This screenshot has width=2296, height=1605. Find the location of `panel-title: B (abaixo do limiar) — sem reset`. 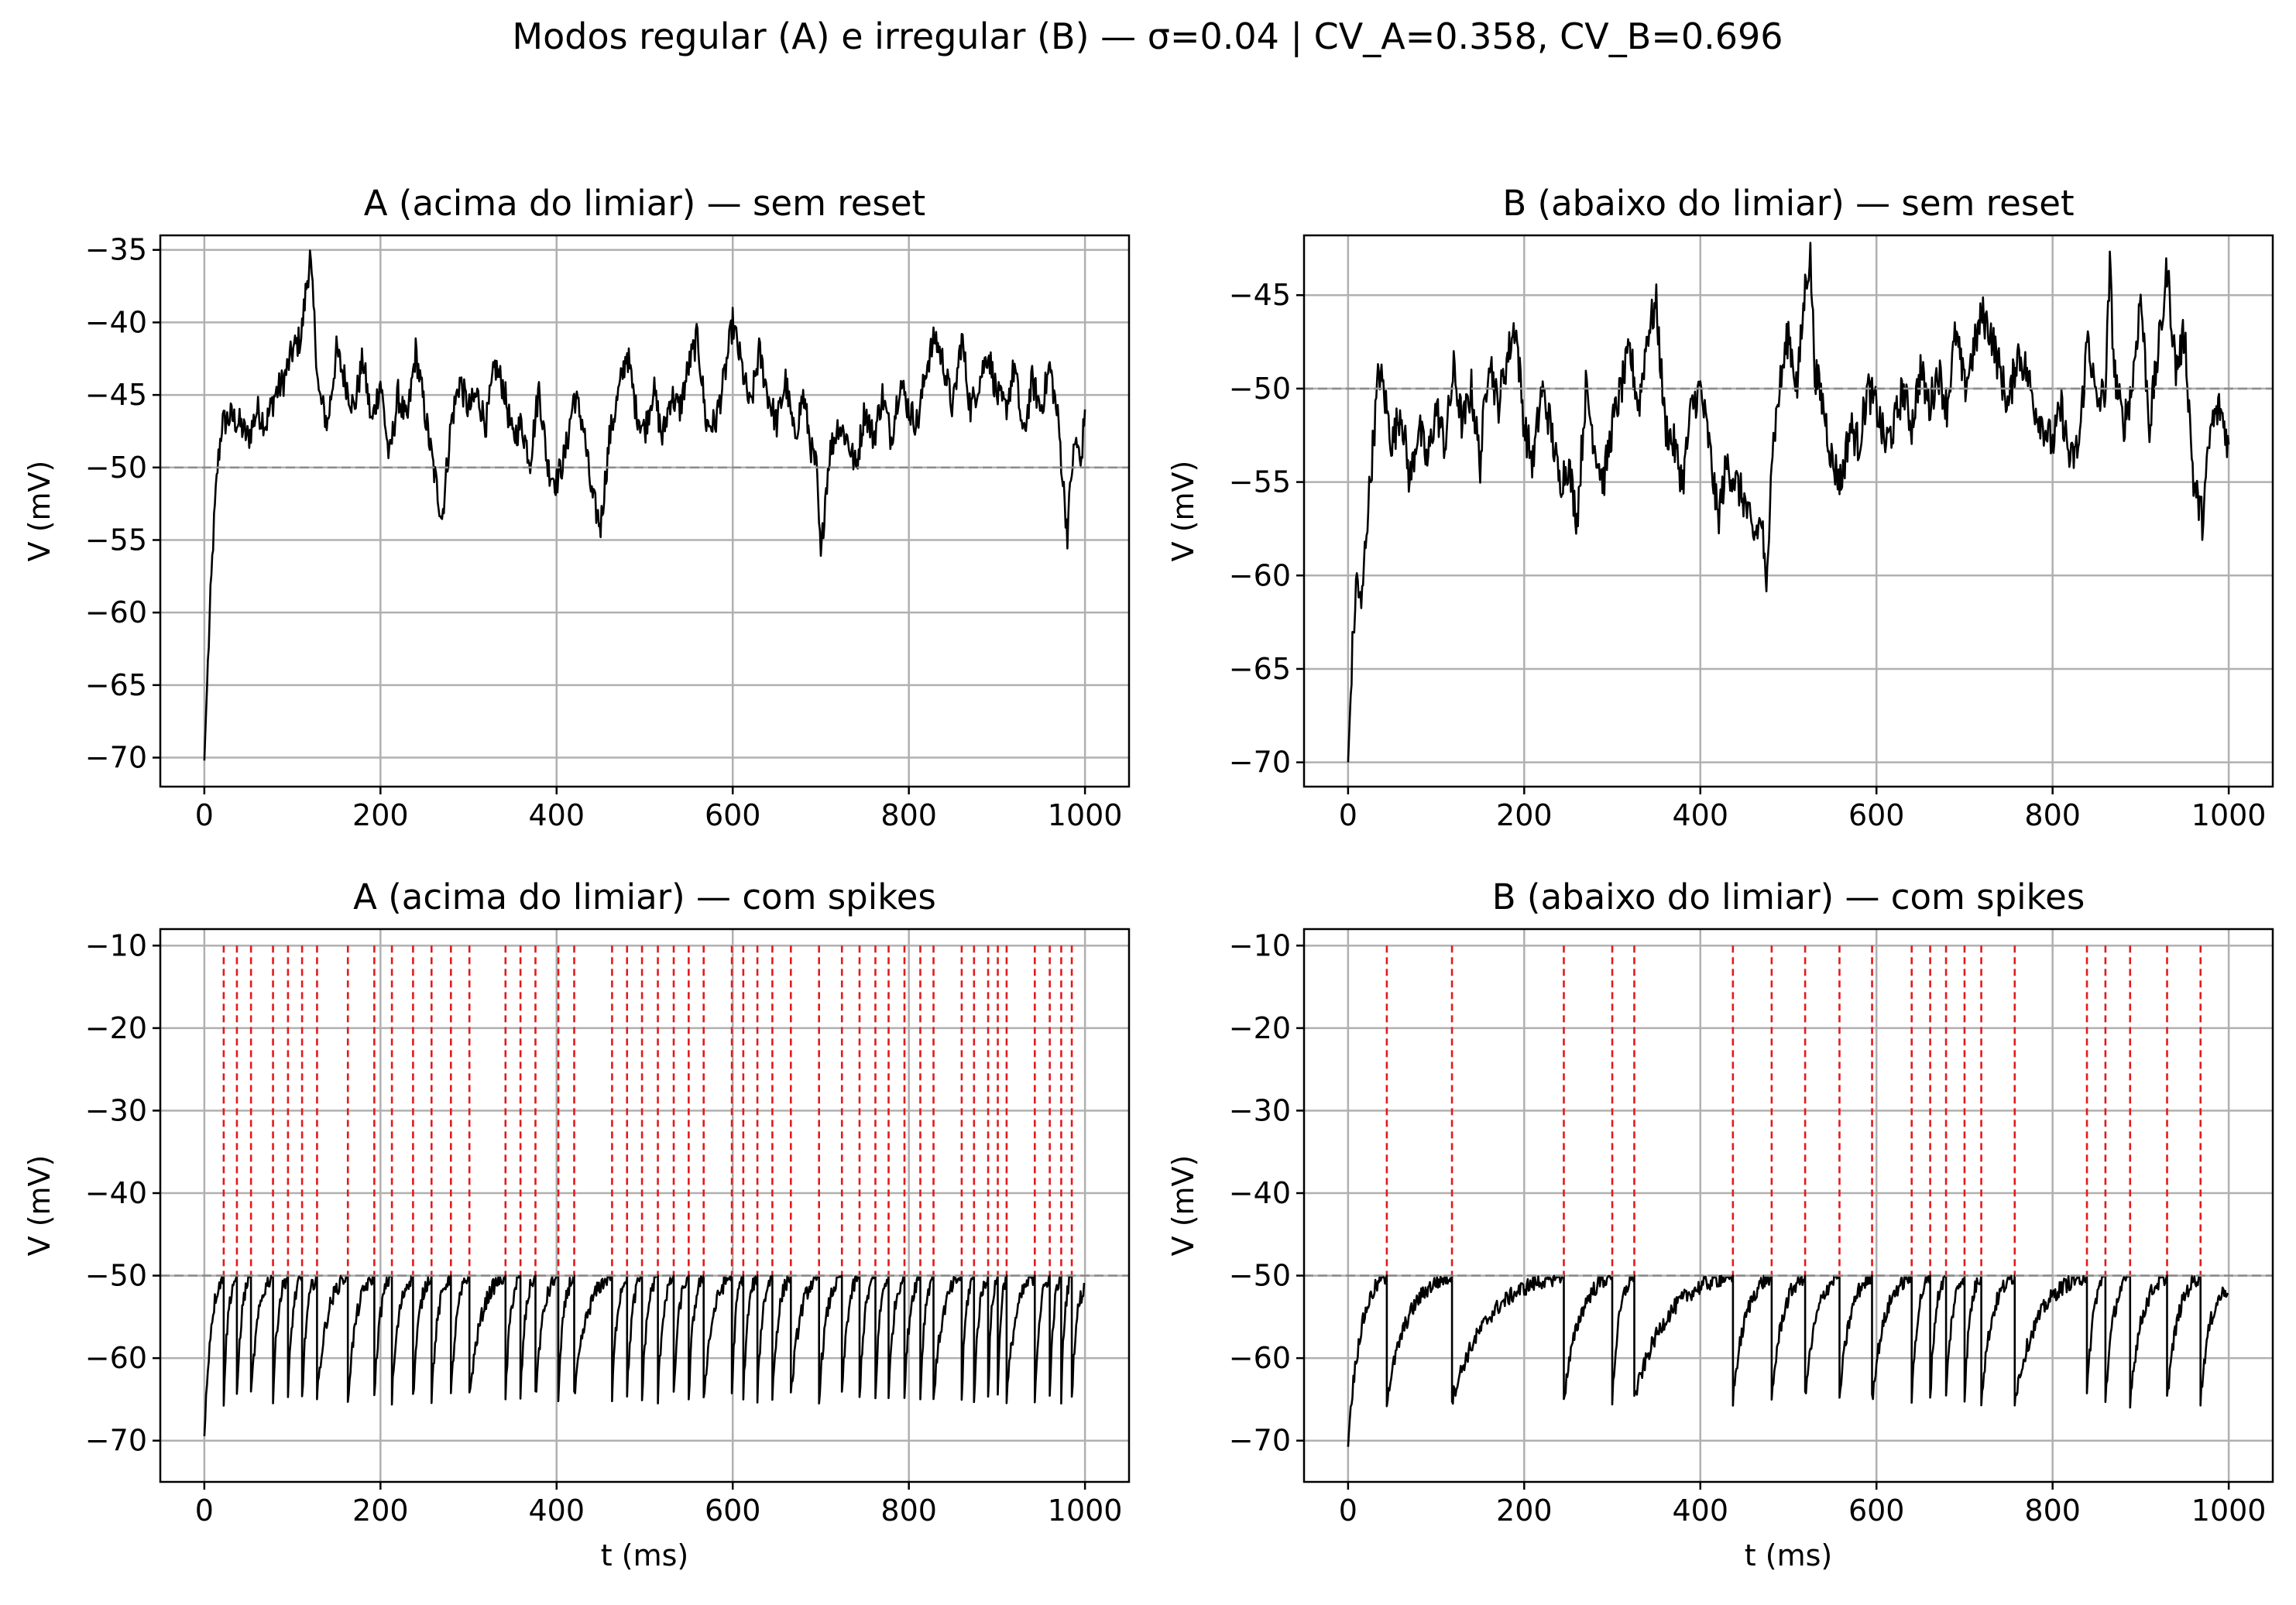

panel-title: B (abaixo do limiar) — sem reset is located at coordinates (1788, 203).